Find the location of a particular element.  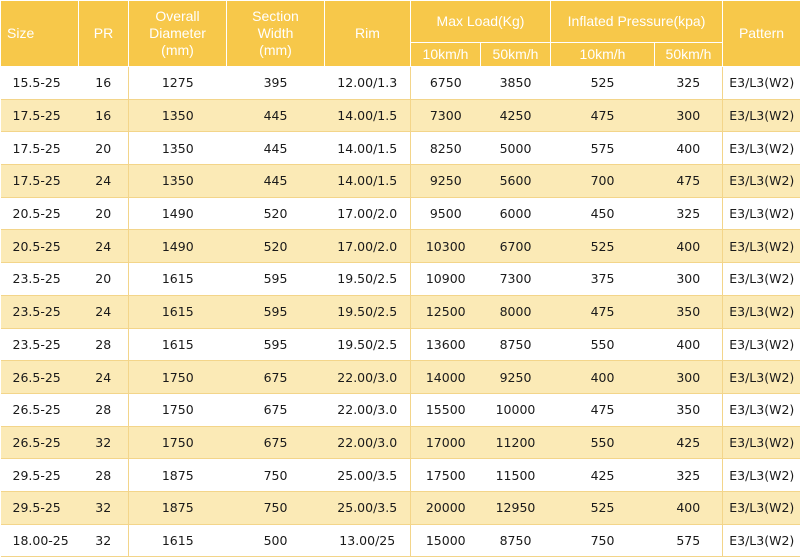

cell-load-10kmh: 9250 is located at coordinates (446, 181).